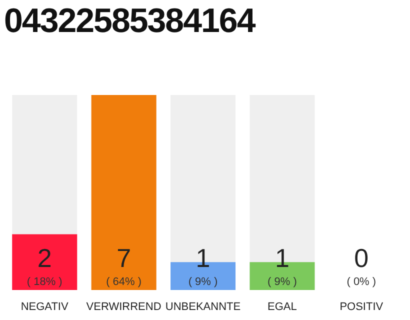 The height and width of the screenshot is (320, 410). Describe the element at coordinates (362, 307) in the screenshot. I see `x-tick-label: POSITIV` at that location.